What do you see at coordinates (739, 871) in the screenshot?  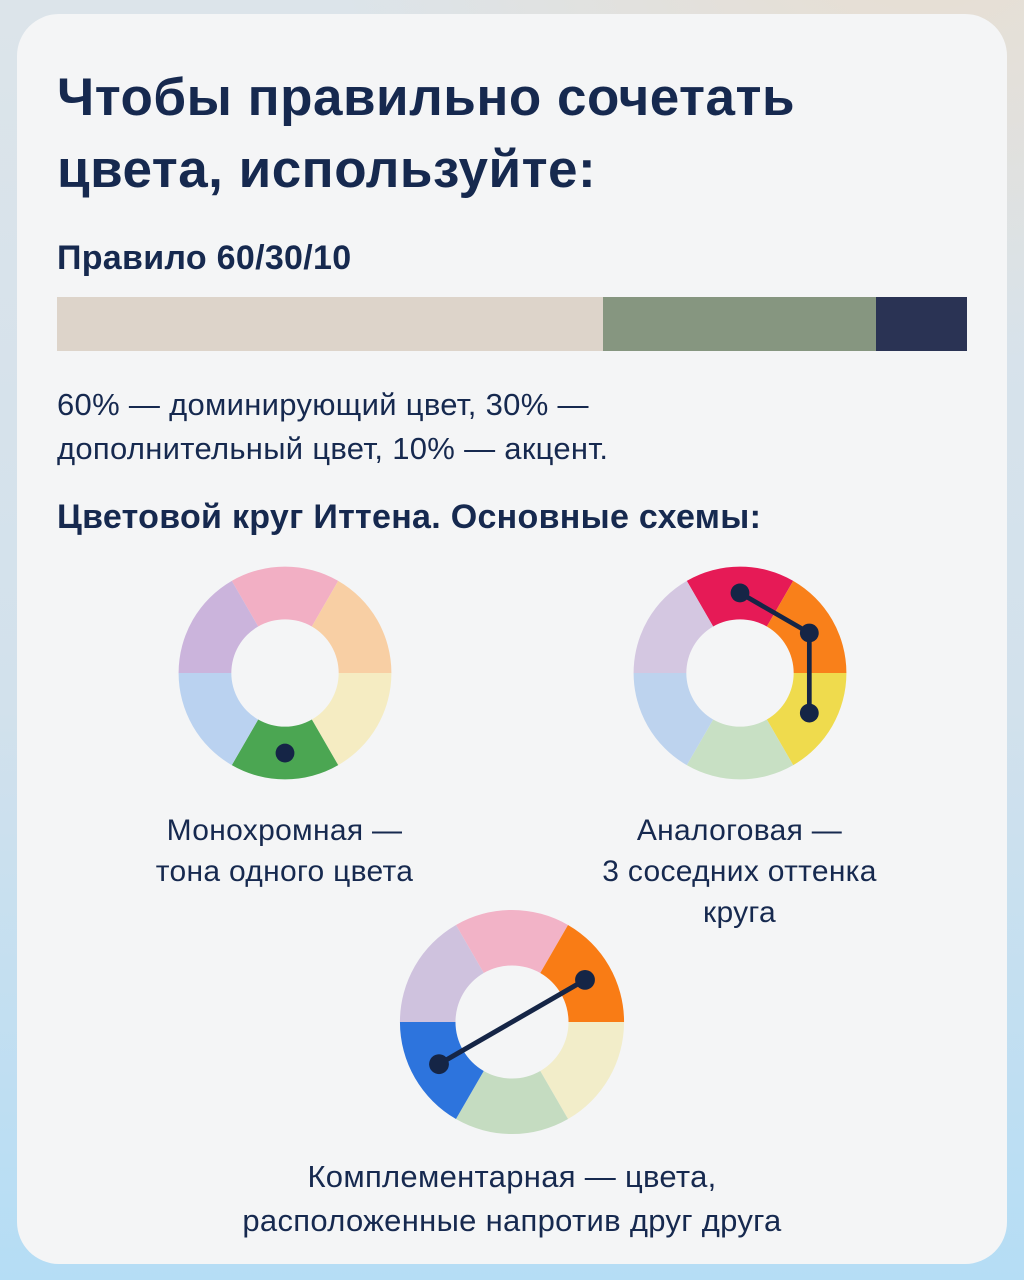 I see `wheel-caption-analogous: Аналоговая — 3 соседних оттенка круга` at bounding box center [739, 871].